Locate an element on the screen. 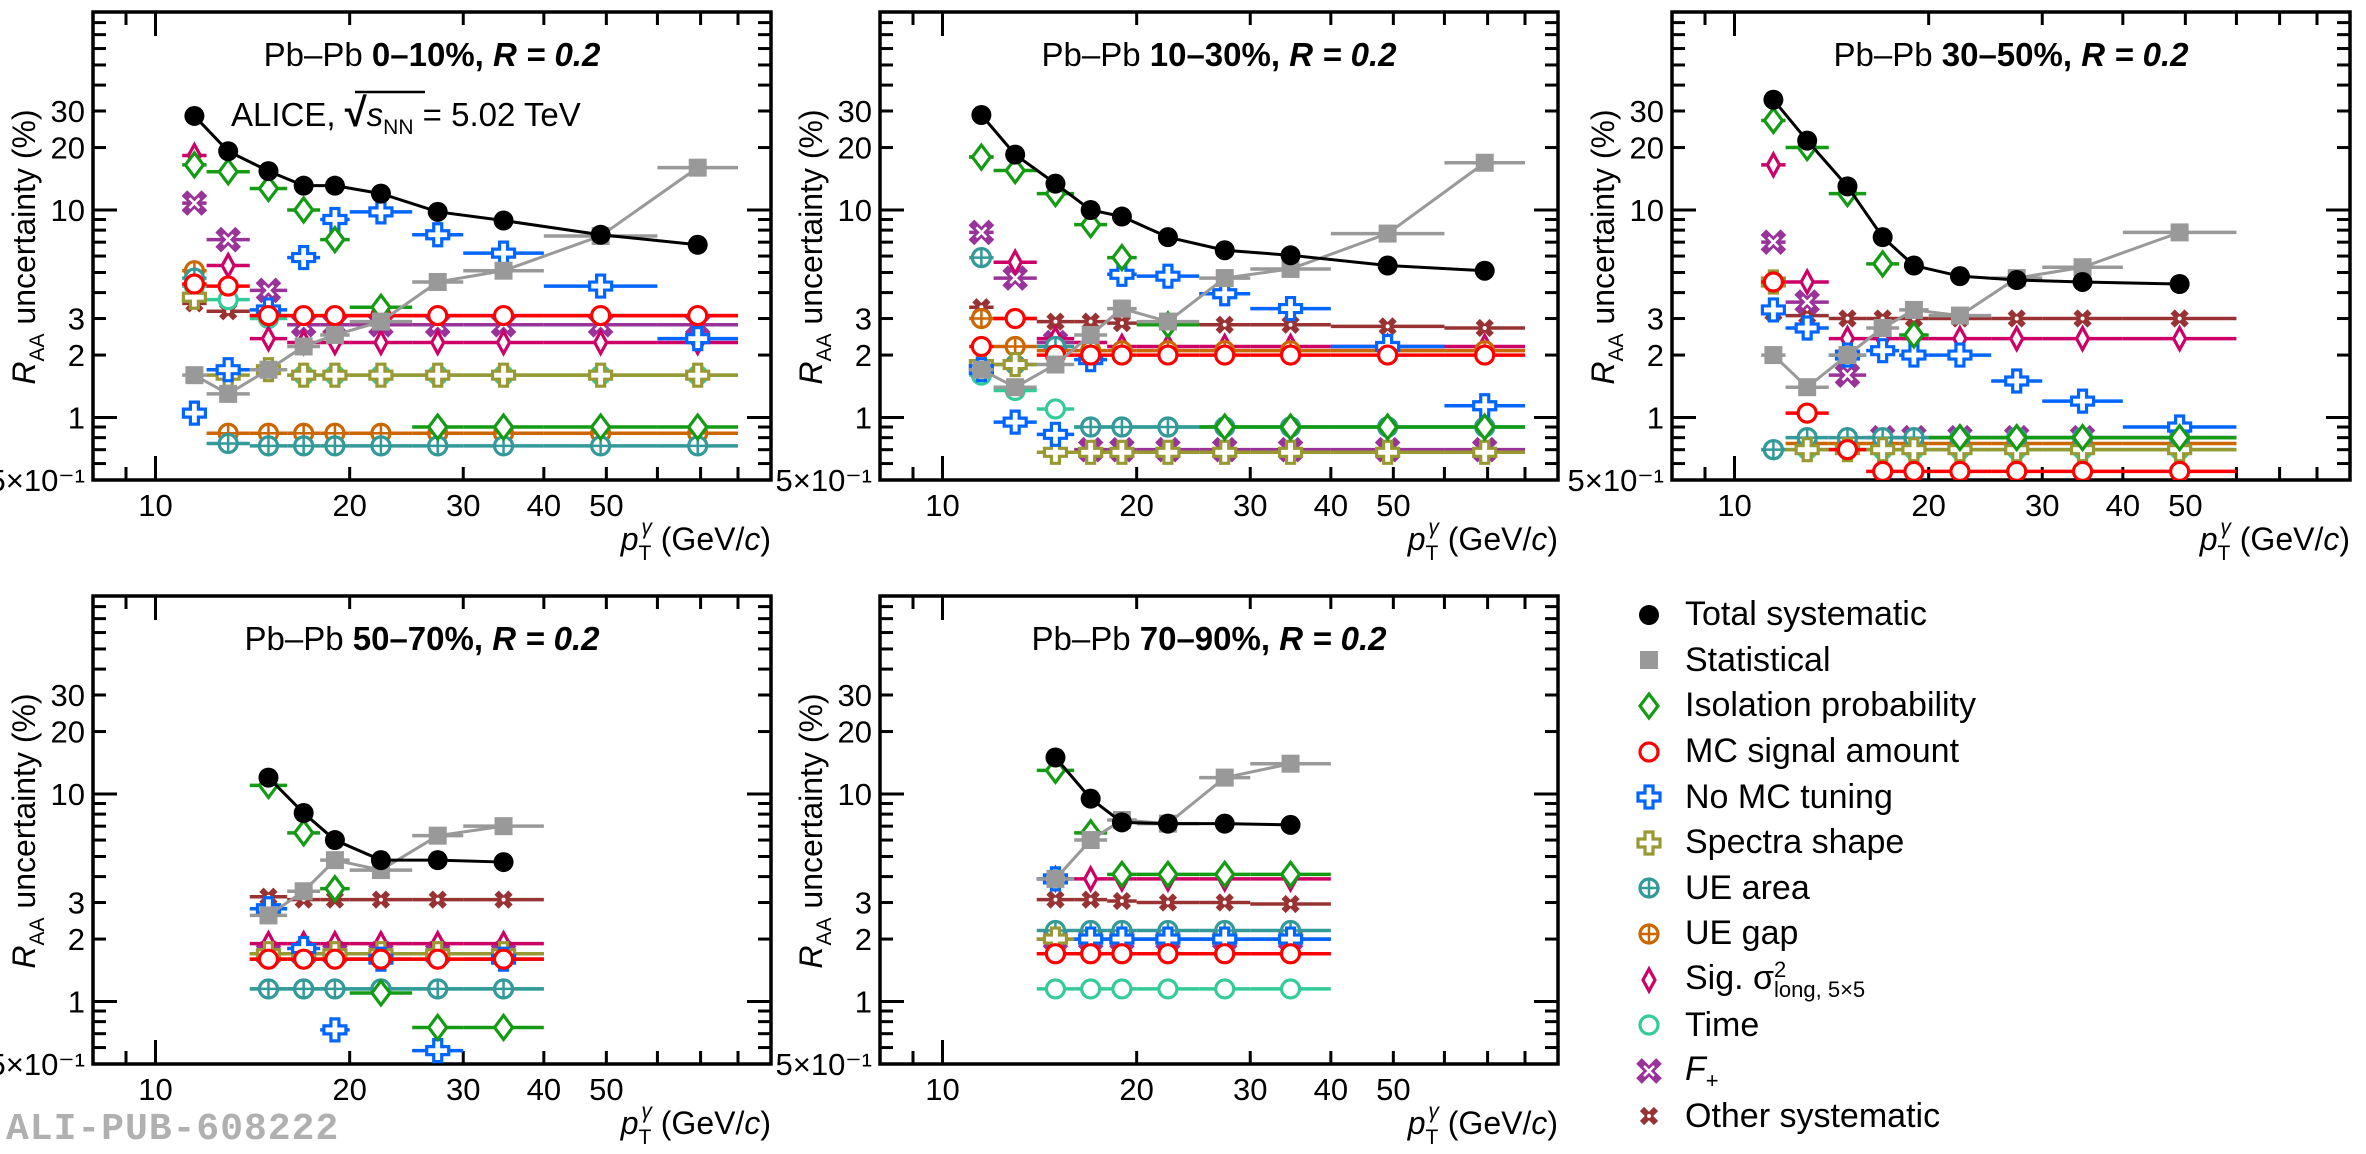 This screenshot has width=2366, height=1154. legend-label: UE area is located at coordinates (1747, 888).